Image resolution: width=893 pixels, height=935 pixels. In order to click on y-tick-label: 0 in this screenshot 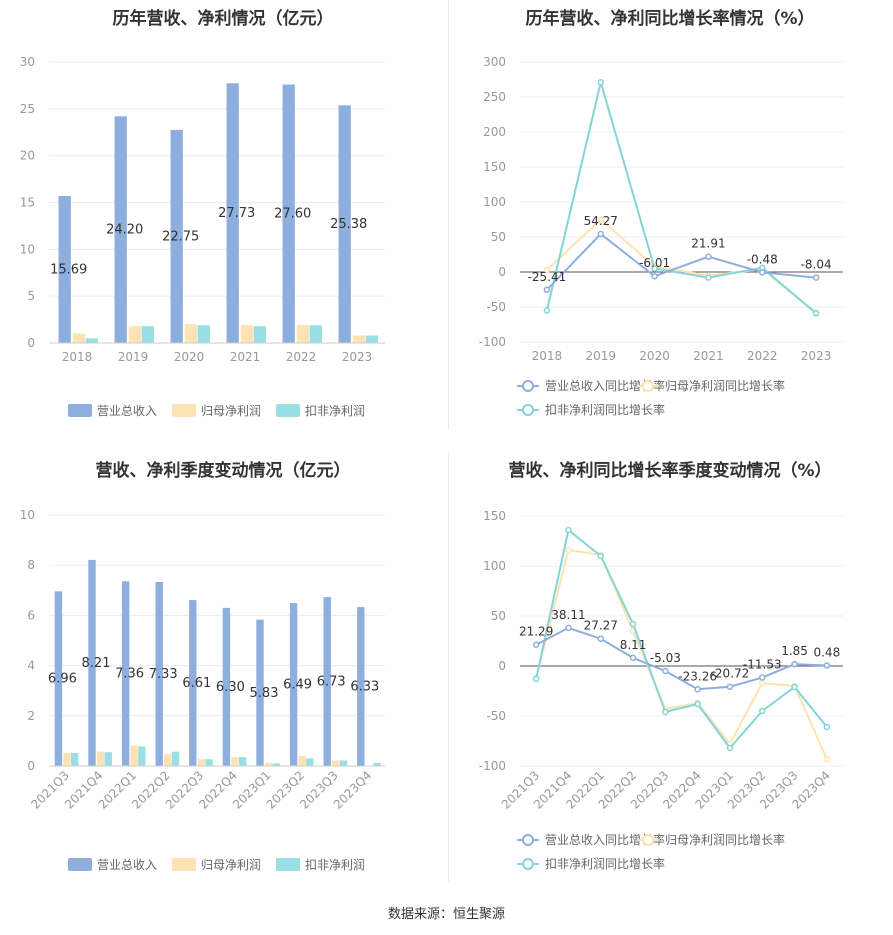, I will do `click(502, 666)`.